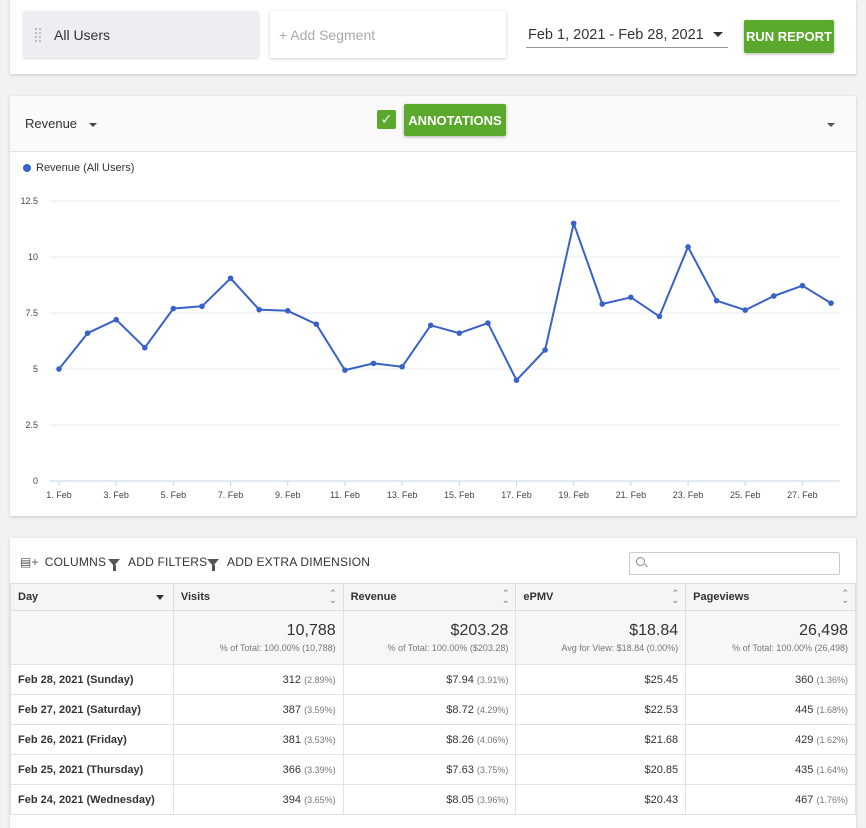 The height and width of the screenshot is (828, 866). Describe the element at coordinates (654, 630) in the screenshot. I see `total-value: $18.84` at that location.